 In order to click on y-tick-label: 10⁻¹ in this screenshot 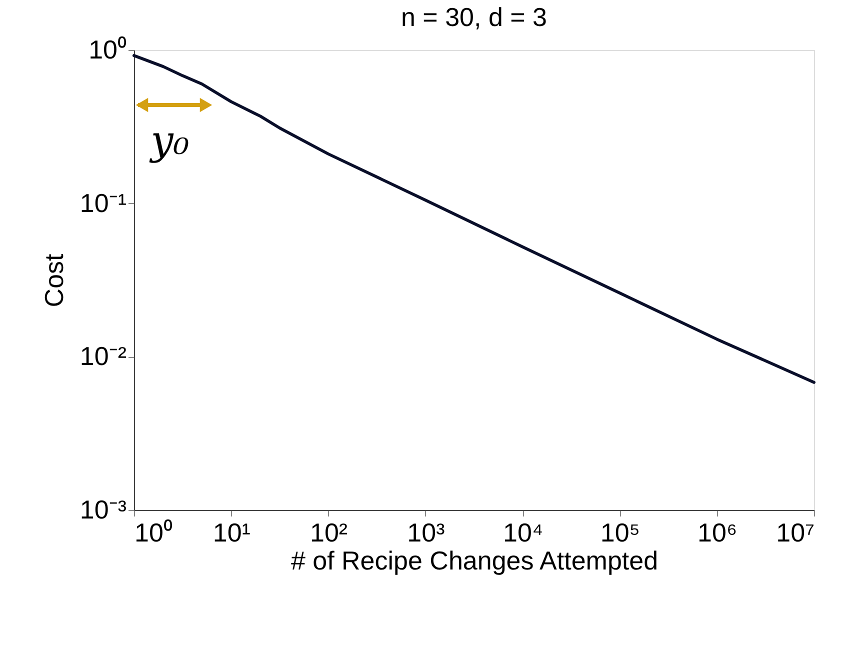, I will do `click(103, 203)`.